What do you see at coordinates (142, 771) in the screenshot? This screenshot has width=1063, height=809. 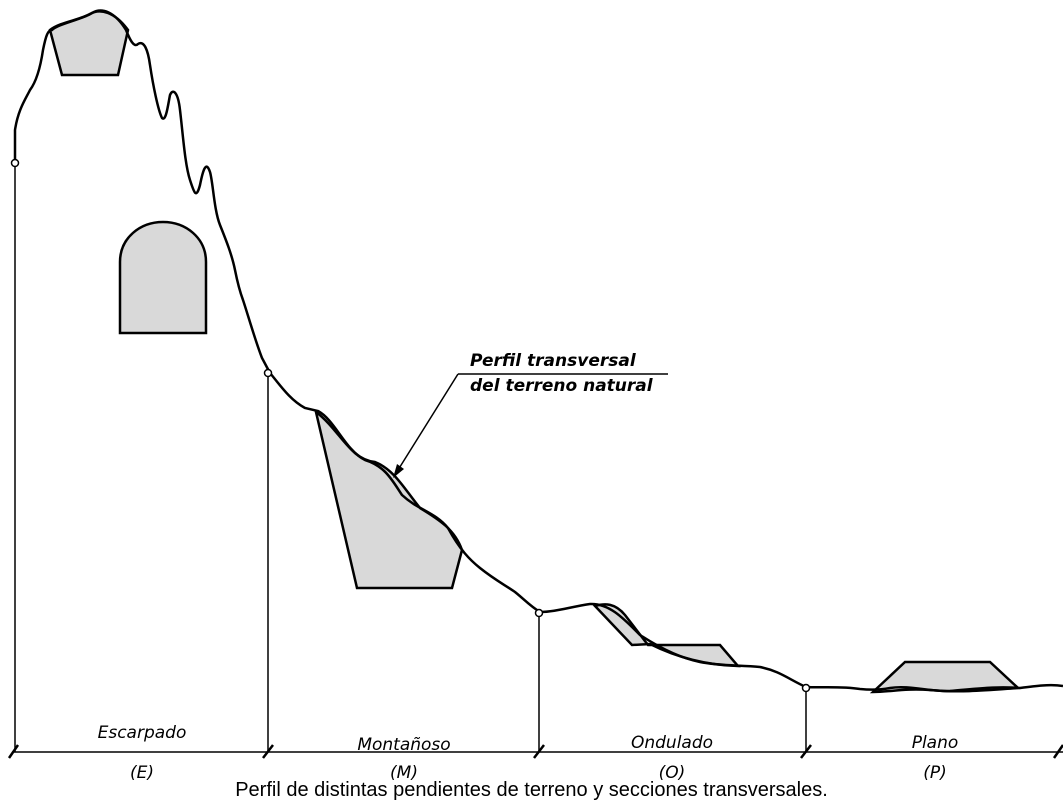 I see `segment-code-e: (E)` at bounding box center [142, 771].